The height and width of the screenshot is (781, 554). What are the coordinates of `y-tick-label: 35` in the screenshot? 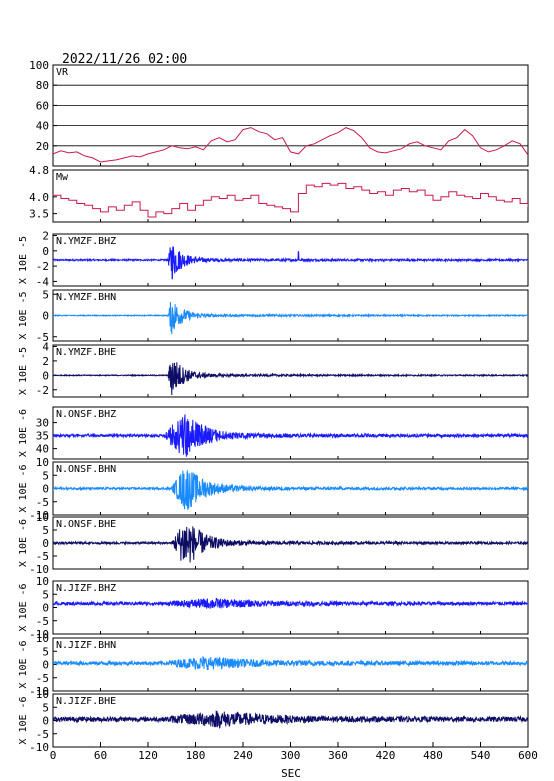 It's located at (42, 436).